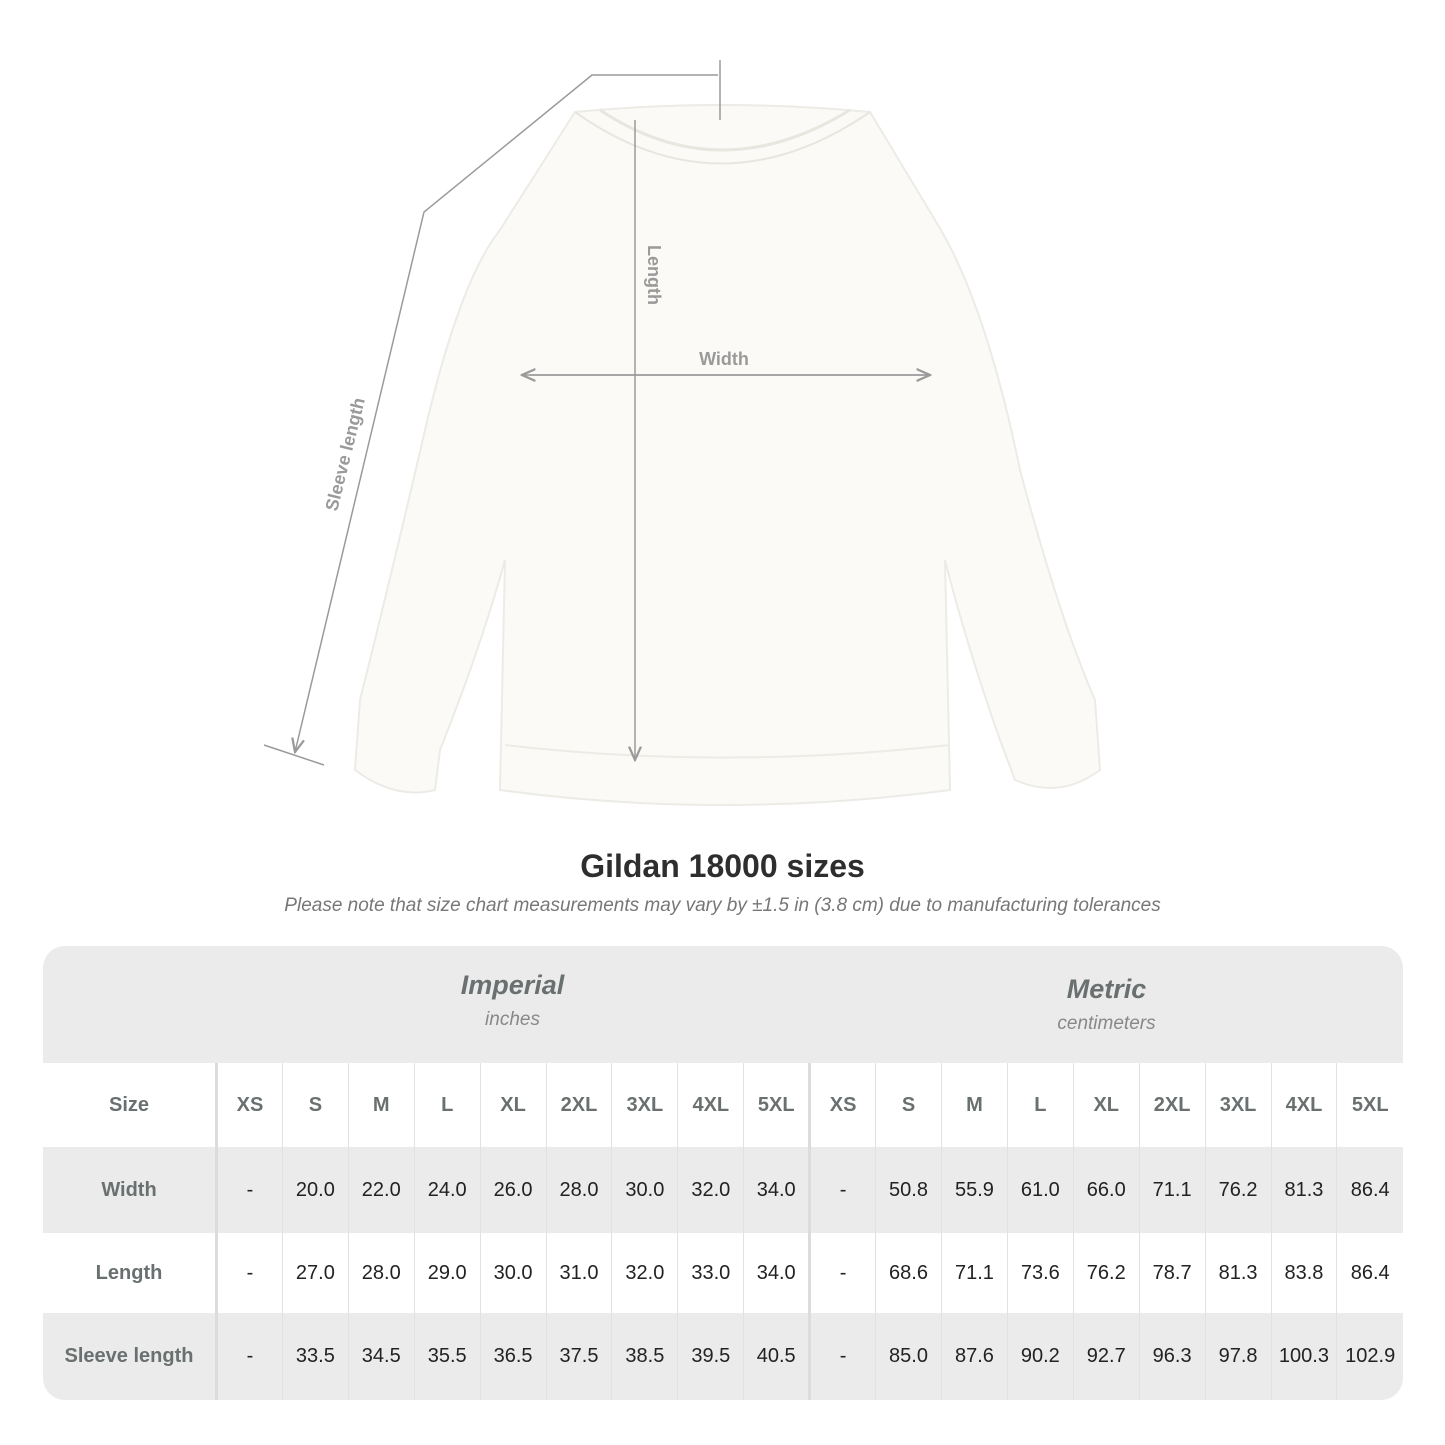  I want to click on metric-size-2xl: 2XL, so click(1172, 1105).